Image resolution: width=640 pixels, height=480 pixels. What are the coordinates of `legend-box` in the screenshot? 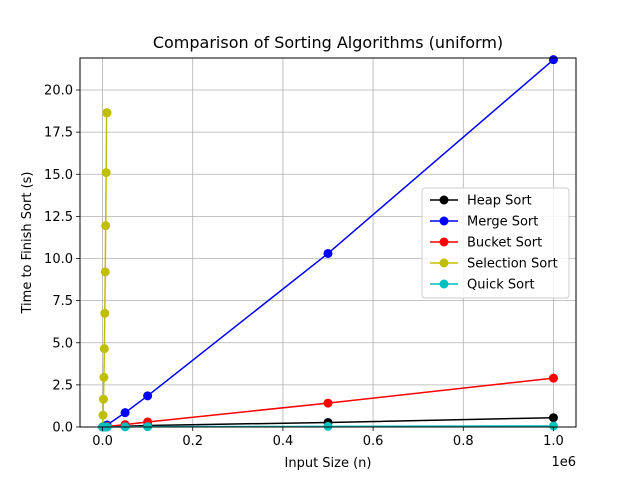 It's located at (495, 243).